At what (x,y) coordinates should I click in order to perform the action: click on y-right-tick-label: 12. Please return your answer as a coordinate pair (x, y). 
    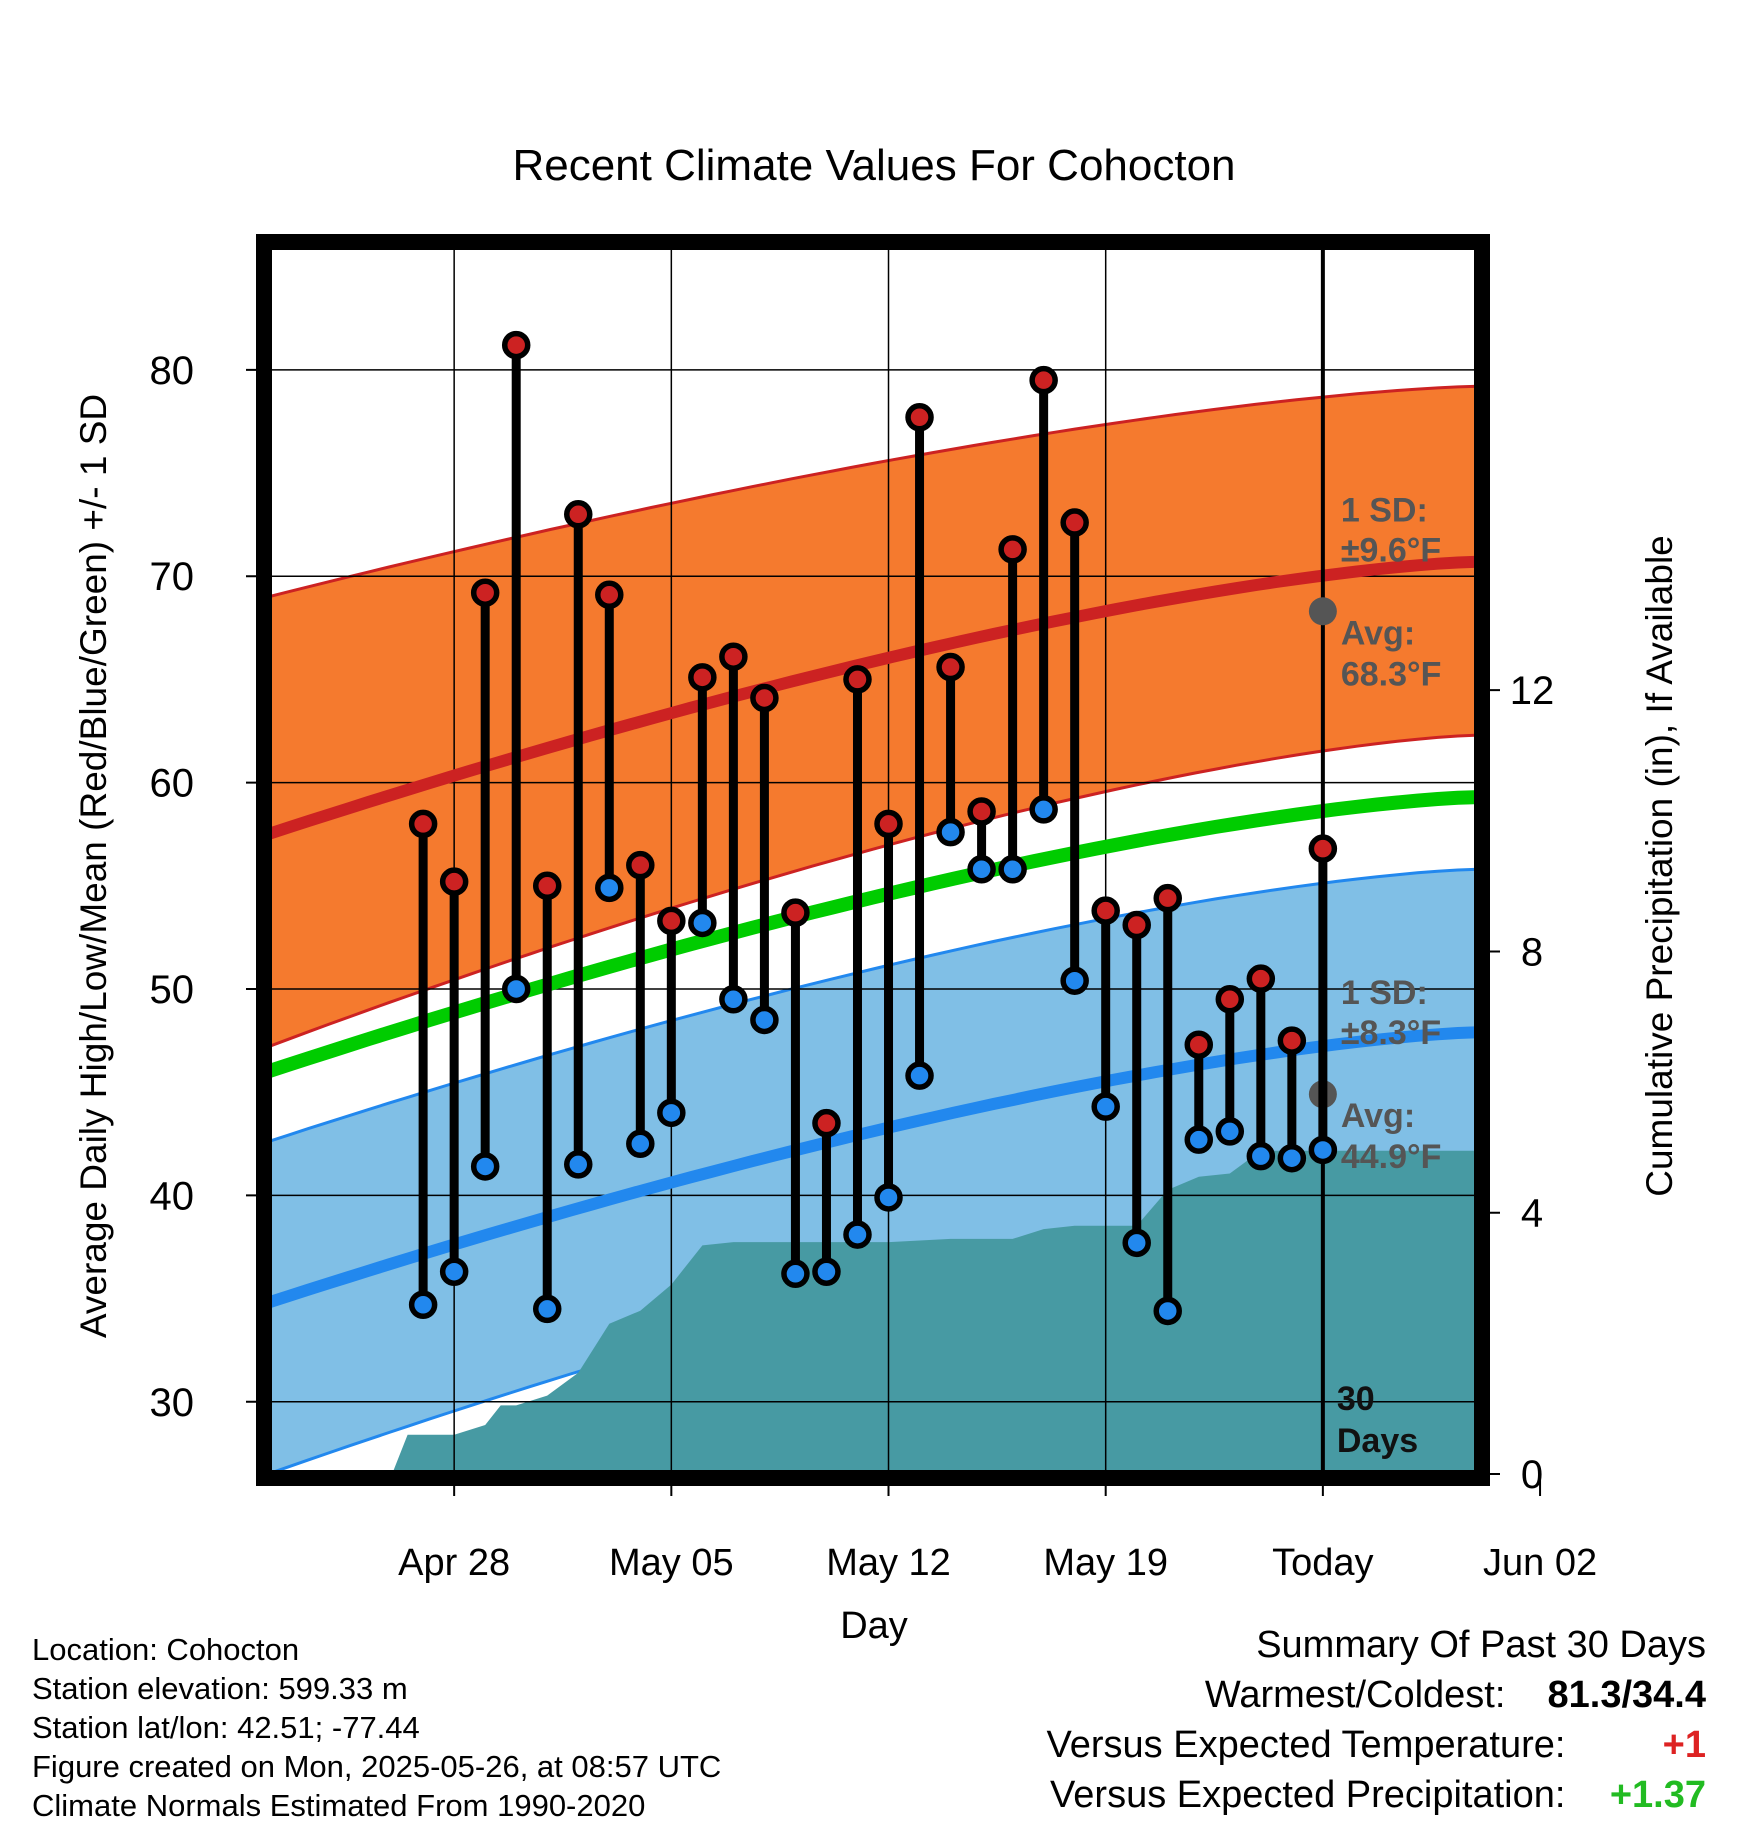
    Looking at the image, I should click on (1532, 691).